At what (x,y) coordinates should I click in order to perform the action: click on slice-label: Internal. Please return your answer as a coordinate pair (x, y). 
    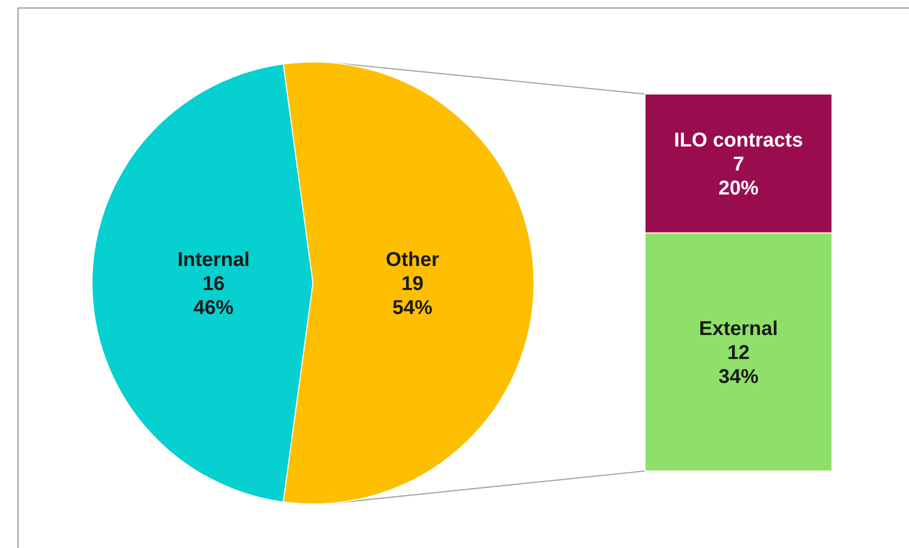
    Looking at the image, I should click on (213, 260).